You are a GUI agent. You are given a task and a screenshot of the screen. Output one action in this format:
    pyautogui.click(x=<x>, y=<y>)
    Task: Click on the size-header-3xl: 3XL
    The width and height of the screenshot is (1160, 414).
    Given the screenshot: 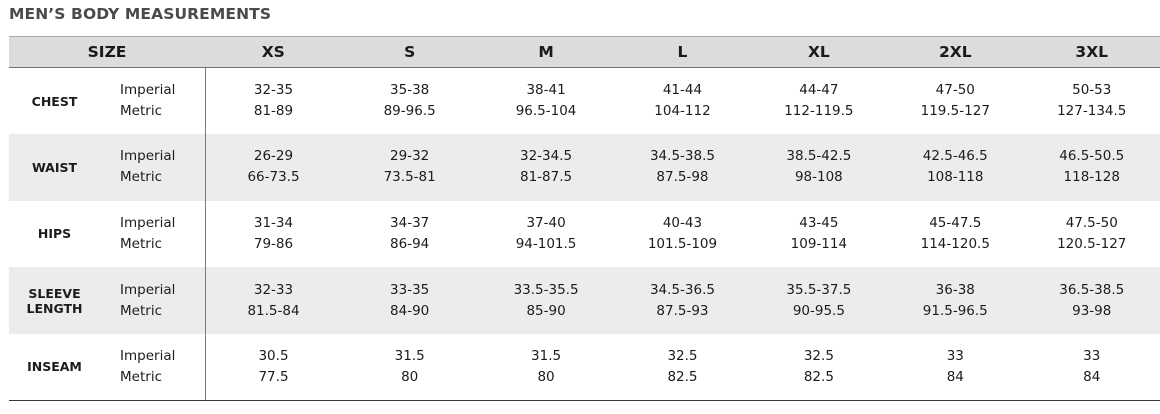 What is the action you would take?
    pyautogui.click(x=1091, y=52)
    